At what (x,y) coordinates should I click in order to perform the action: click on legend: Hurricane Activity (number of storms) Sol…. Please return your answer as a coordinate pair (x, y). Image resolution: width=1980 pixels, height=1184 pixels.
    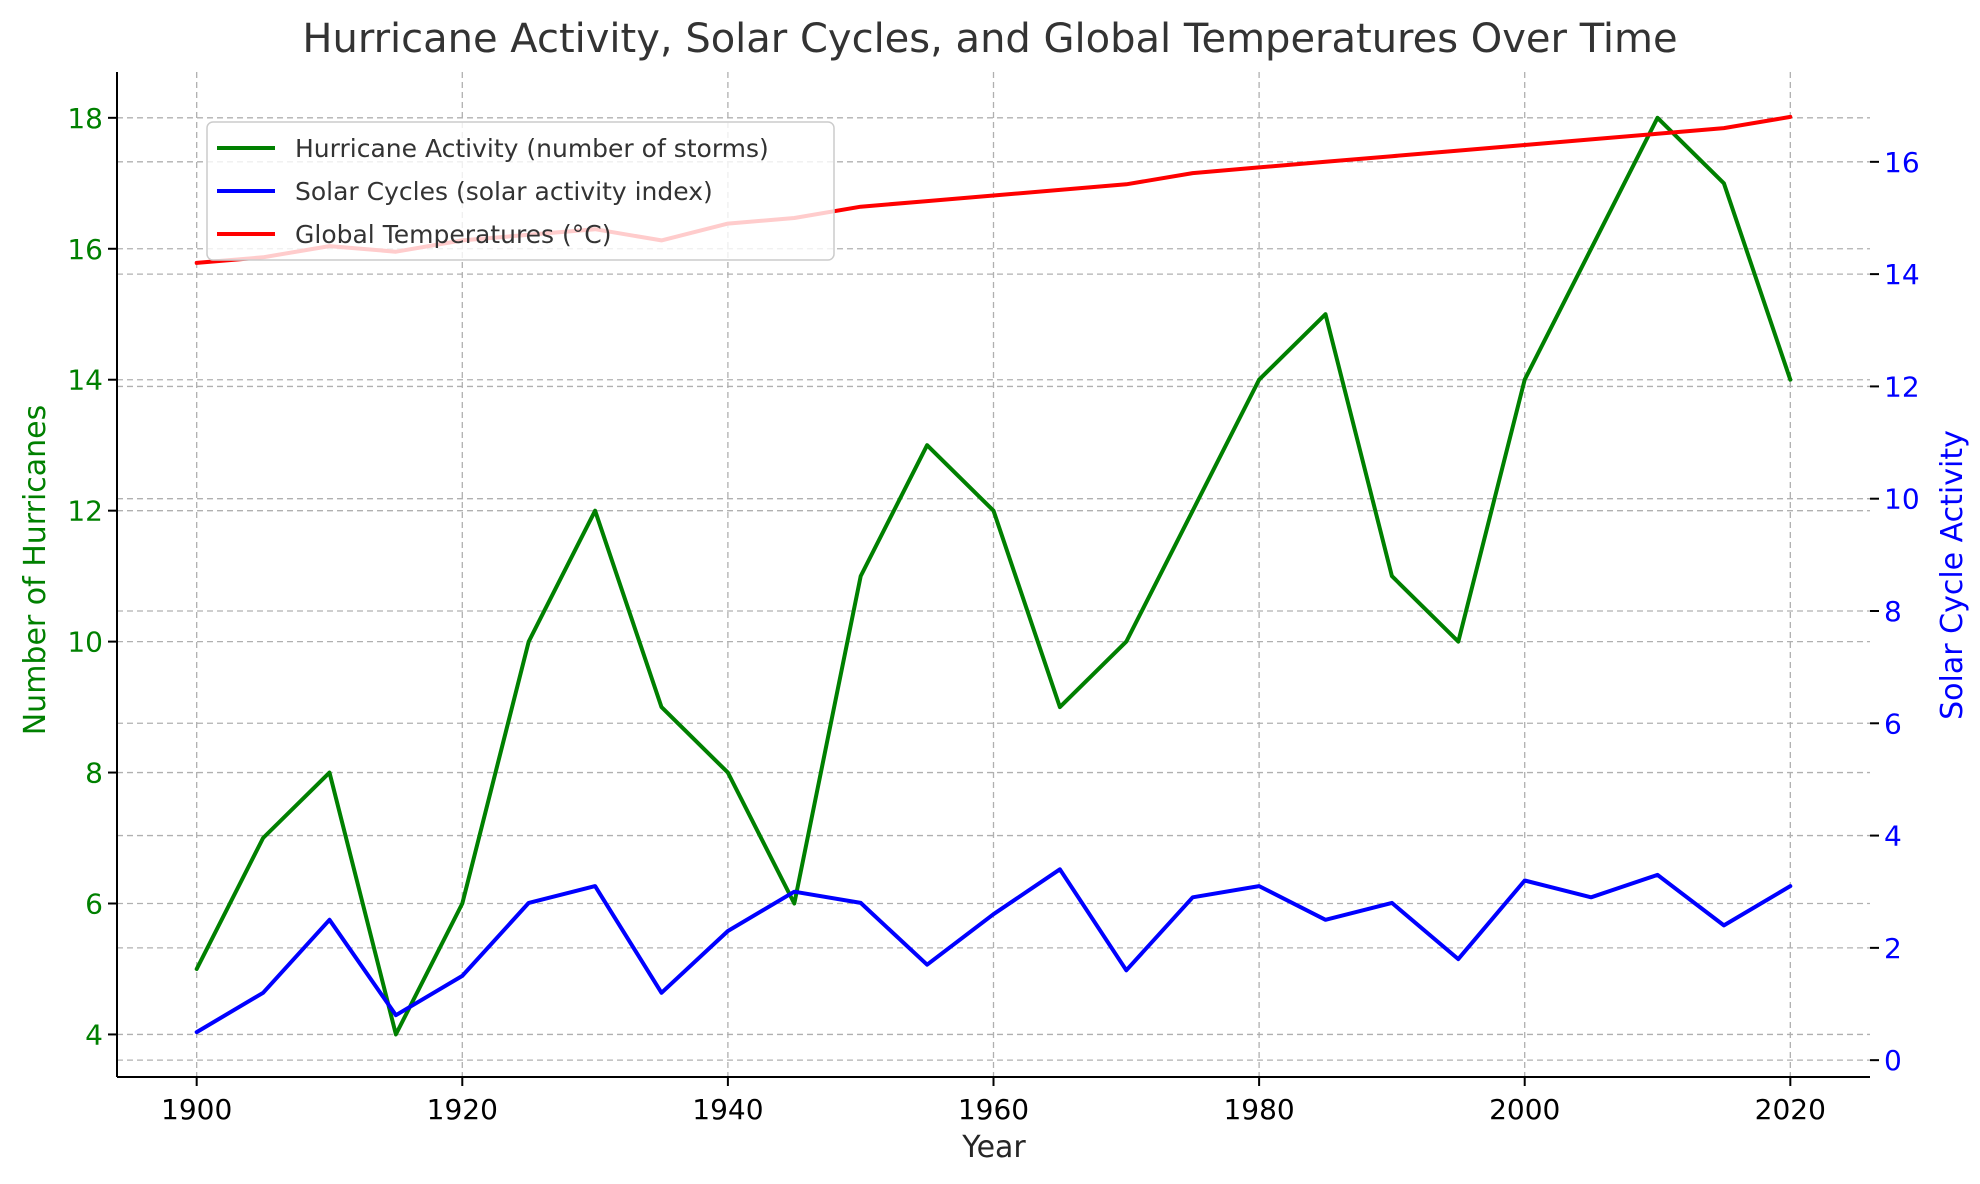
    Looking at the image, I should click on (520, 191).